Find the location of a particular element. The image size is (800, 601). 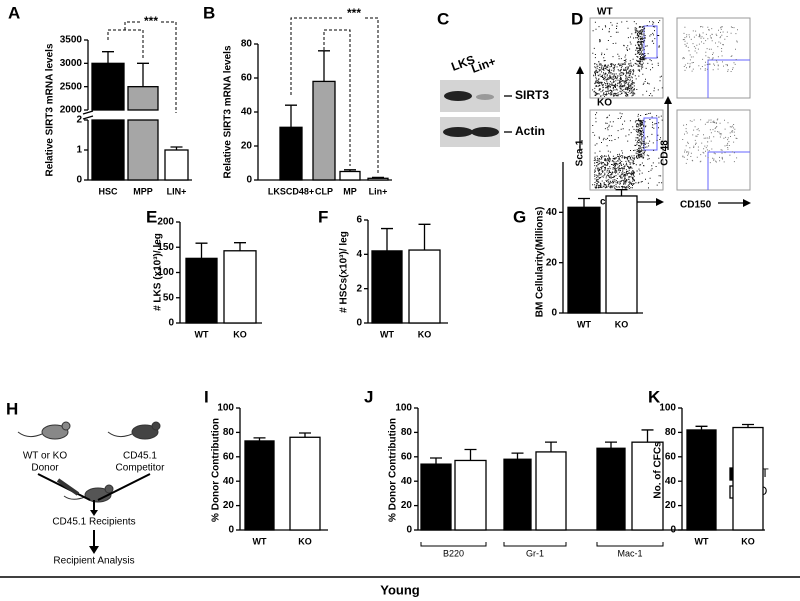

x-tick-label: LKSCD48+ is located at coordinates (291, 191).